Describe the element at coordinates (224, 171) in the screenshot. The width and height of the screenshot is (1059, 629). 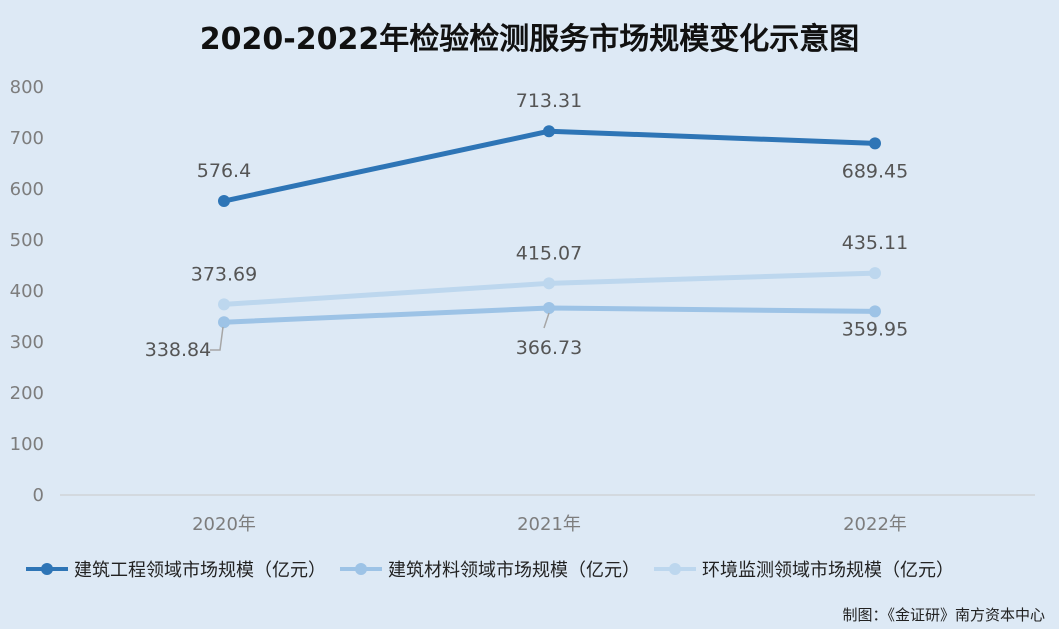
I see `data-label: 576.4` at that location.